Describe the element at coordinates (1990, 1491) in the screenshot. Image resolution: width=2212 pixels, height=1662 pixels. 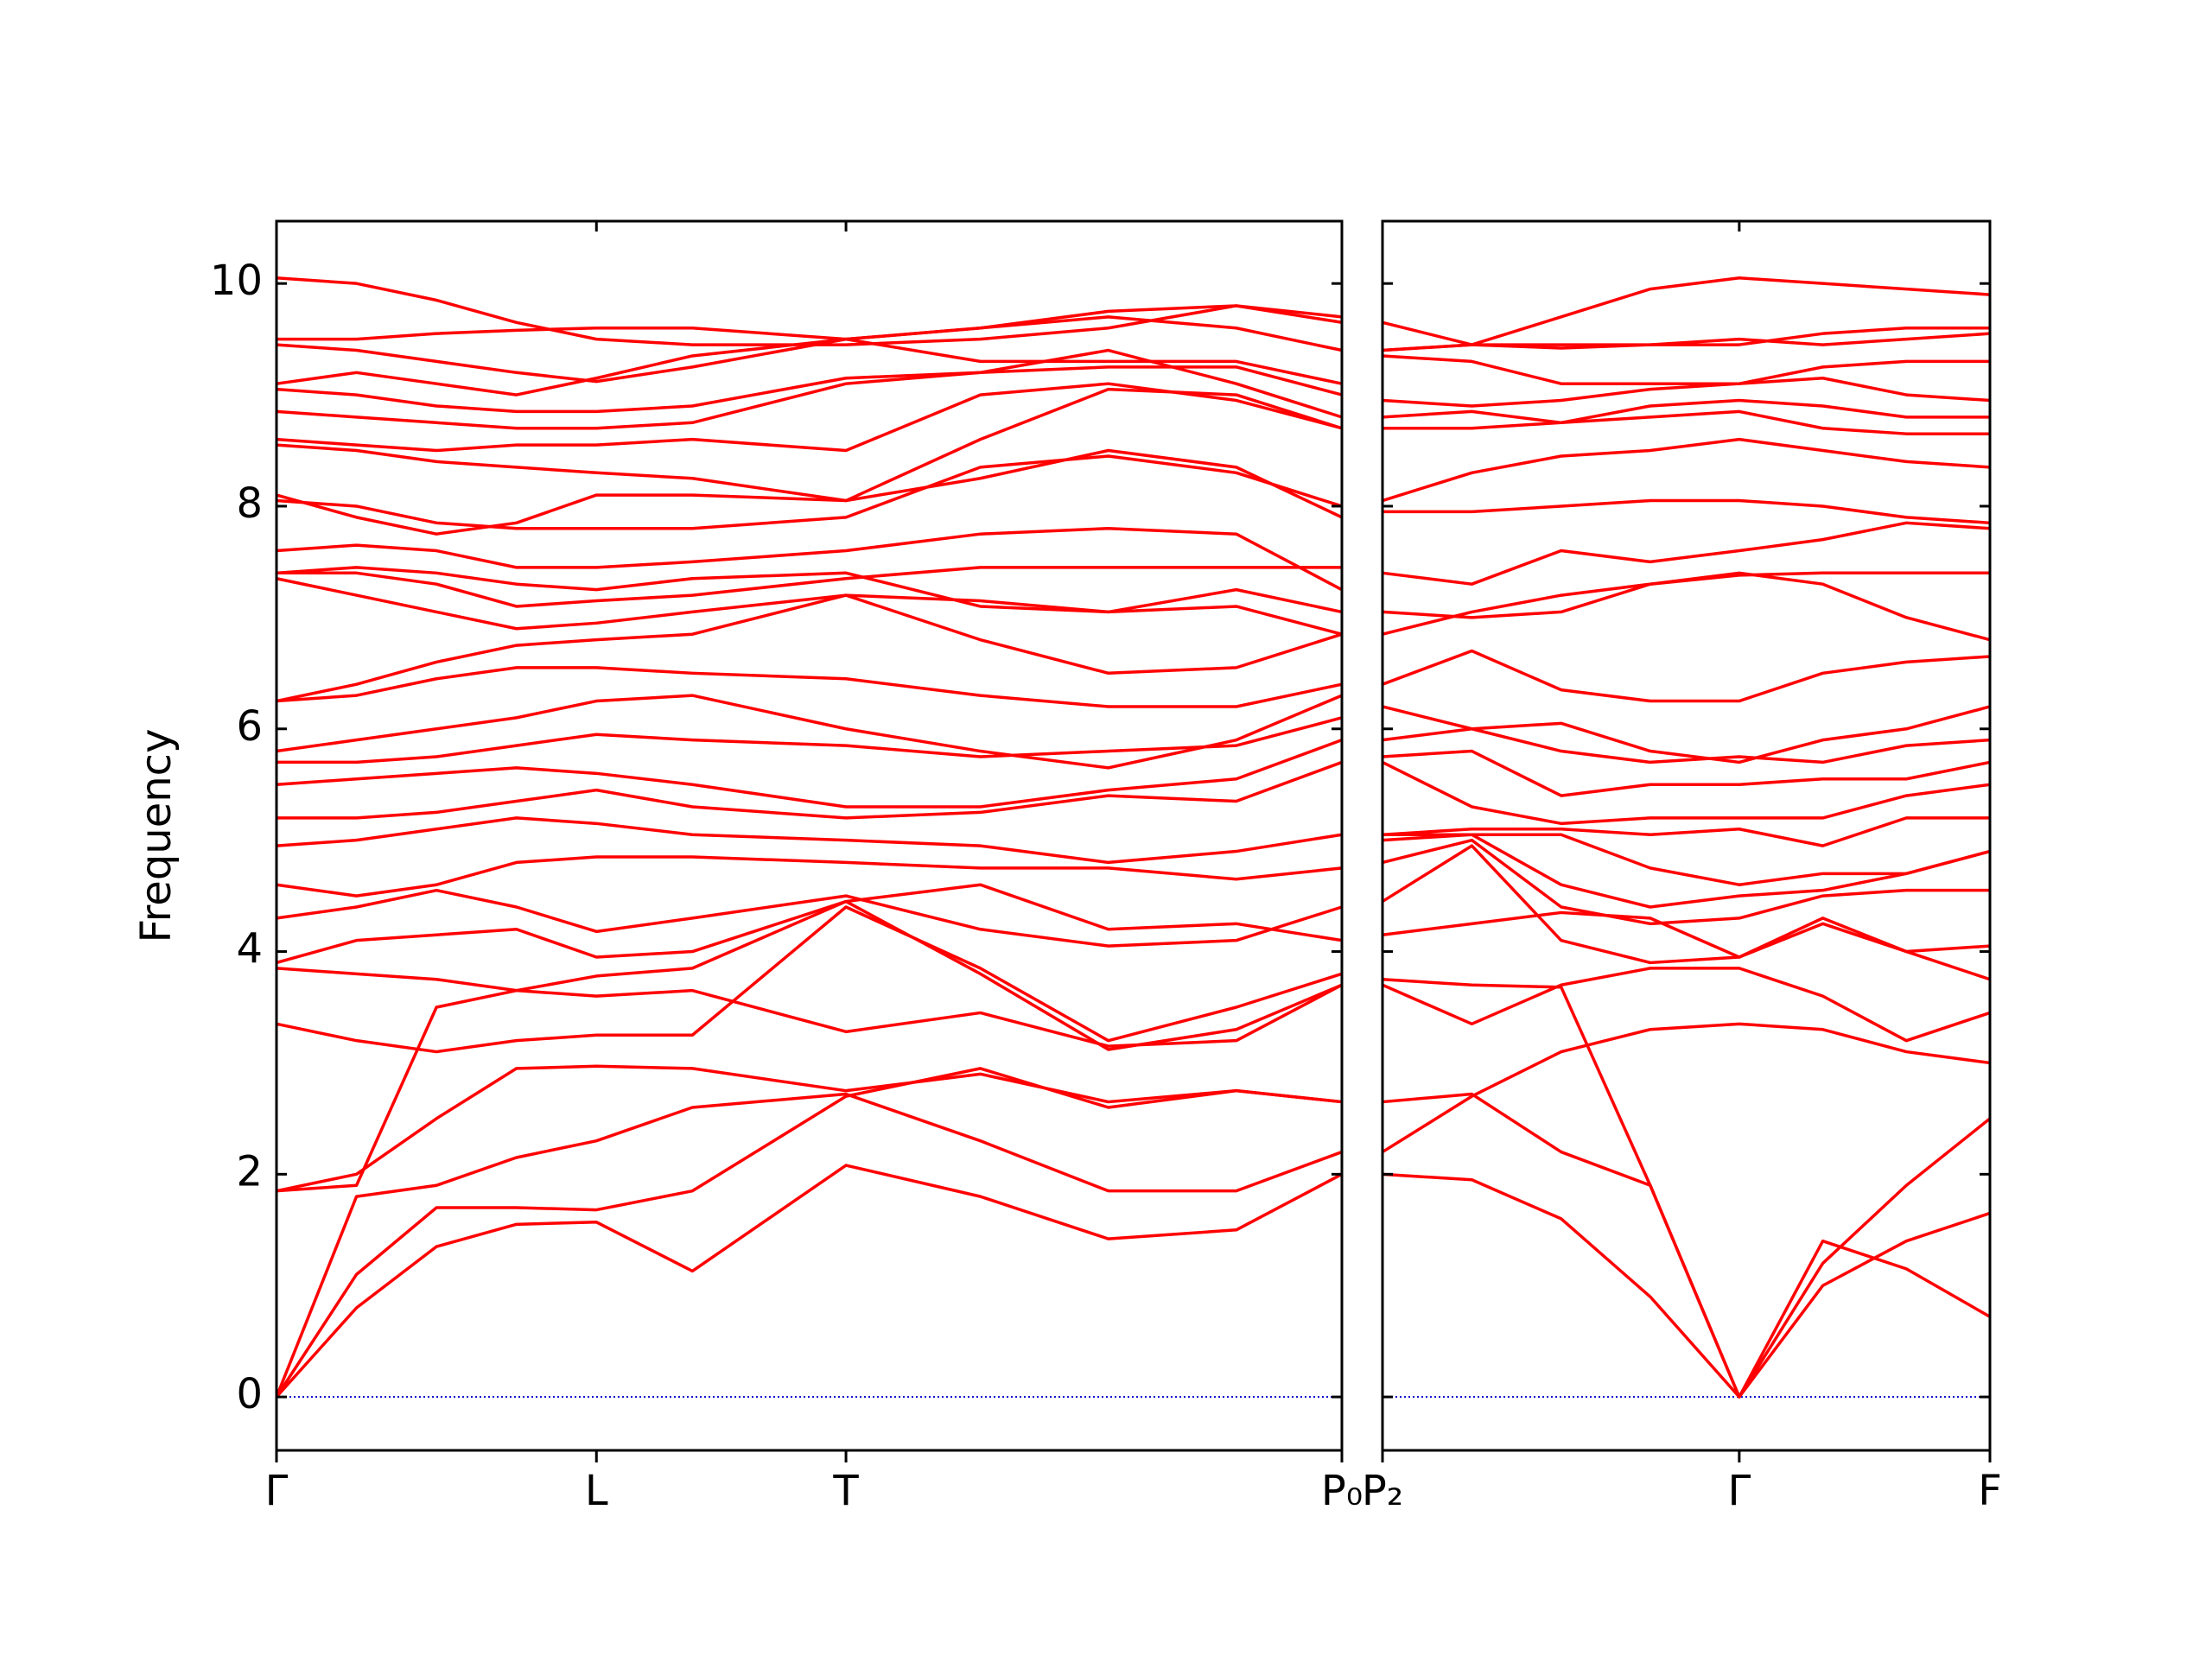
I see `x-tick-label: F` at that location.